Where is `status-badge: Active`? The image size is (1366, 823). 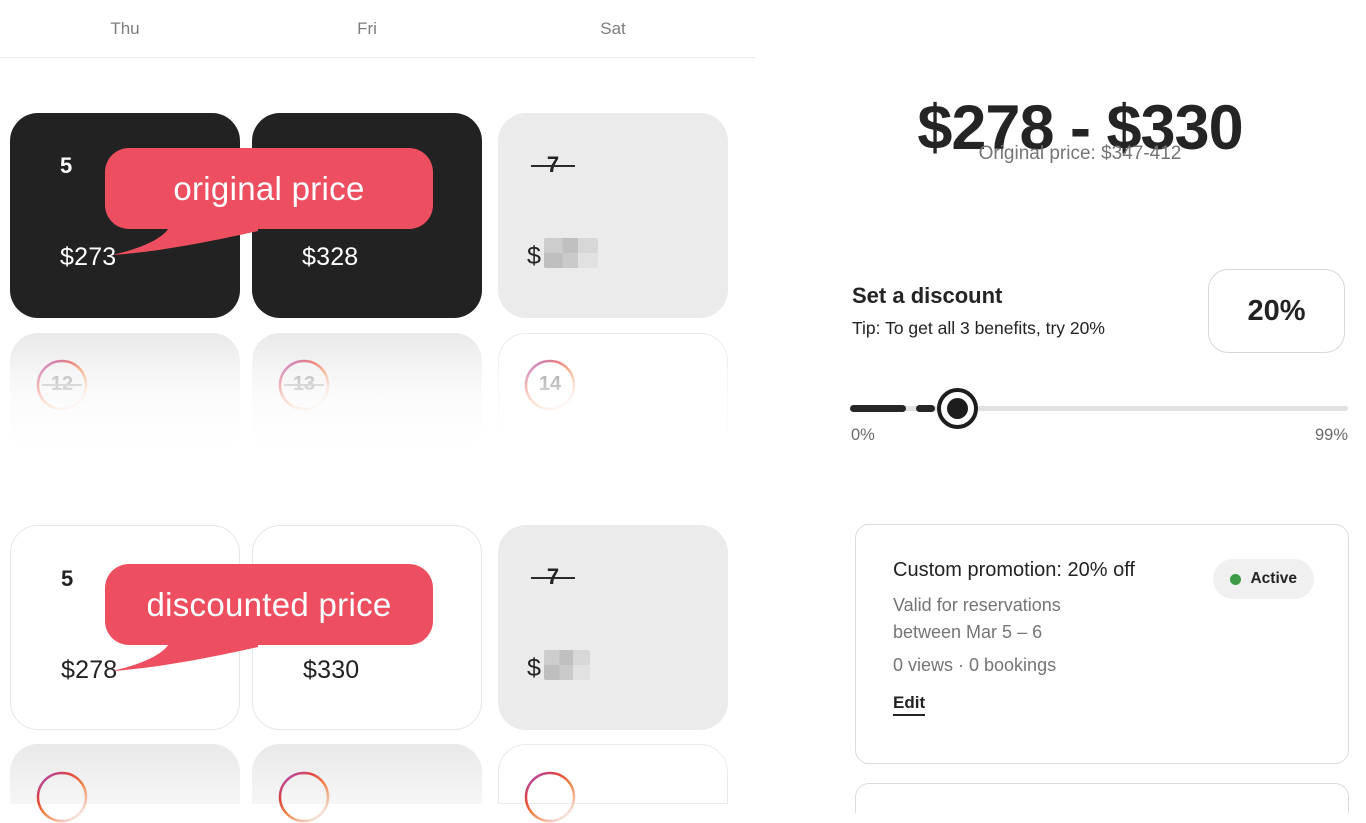
status-badge: Active is located at coordinates (1263, 579).